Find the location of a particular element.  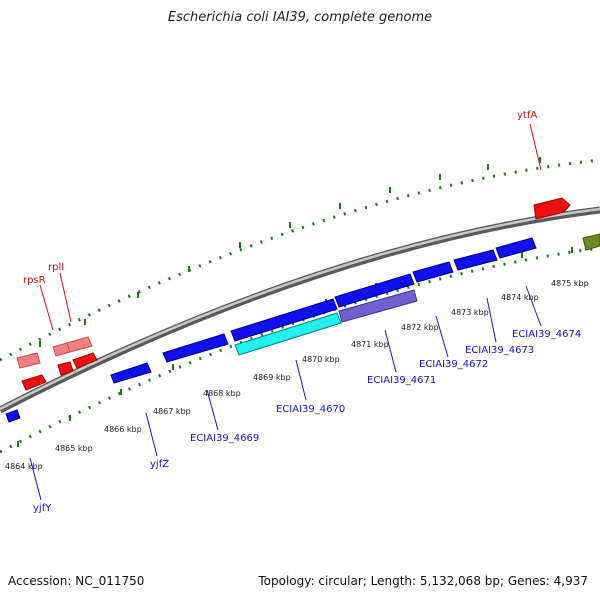

kbp-tick-label: 4871 kbp is located at coordinates (370, 344).